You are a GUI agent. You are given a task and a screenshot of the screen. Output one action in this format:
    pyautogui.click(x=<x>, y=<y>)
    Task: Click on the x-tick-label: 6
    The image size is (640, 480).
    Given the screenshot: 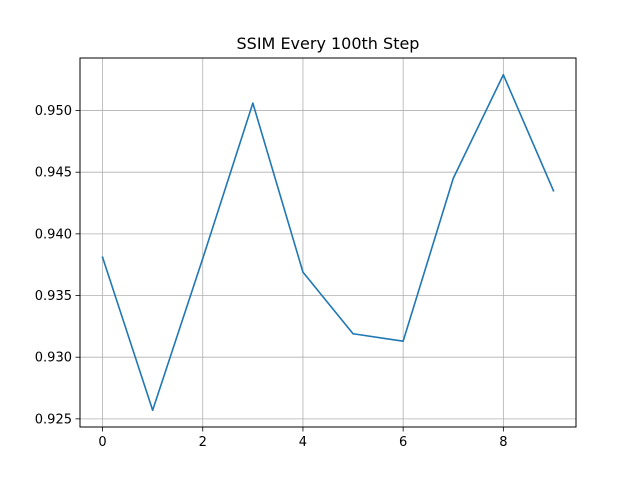 What is the action you would take?
    pyautogui.click(x=403, y=442)
    